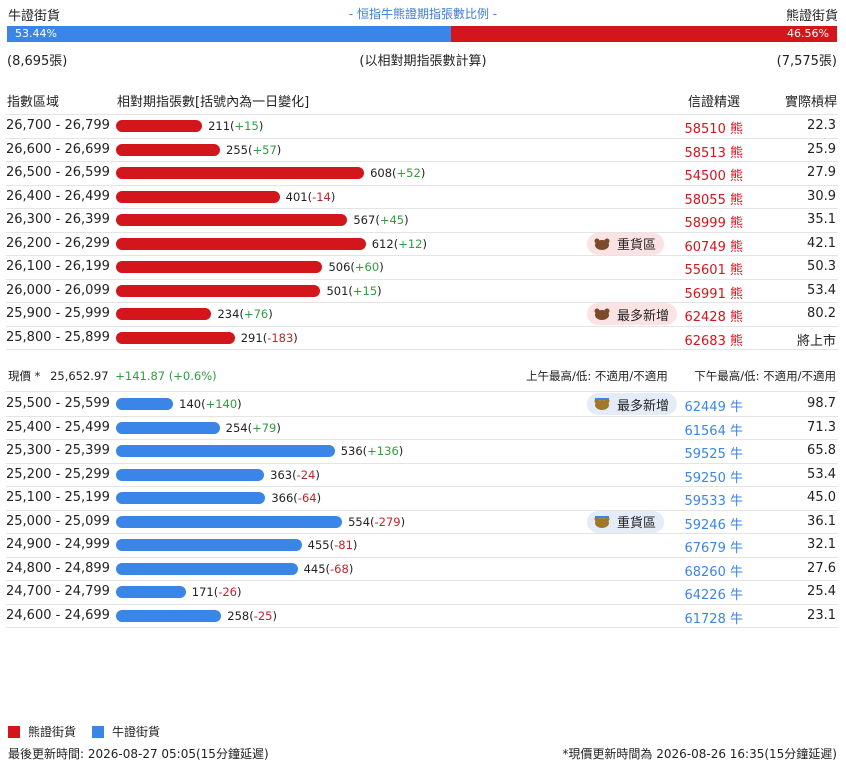 The height and width of the screenshot is (771, 846). Describe the element at coordinates (58, 427) in the screenshot. I see `index-range: 25,400 - 25,499` at that location.